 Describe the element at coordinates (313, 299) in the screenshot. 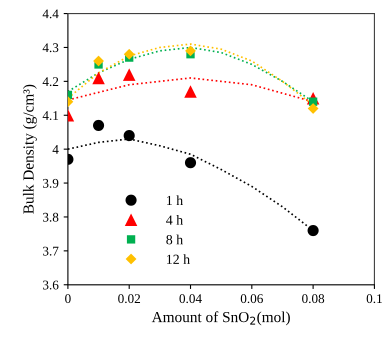

I see `x-tick-label: 0.08` at that location.